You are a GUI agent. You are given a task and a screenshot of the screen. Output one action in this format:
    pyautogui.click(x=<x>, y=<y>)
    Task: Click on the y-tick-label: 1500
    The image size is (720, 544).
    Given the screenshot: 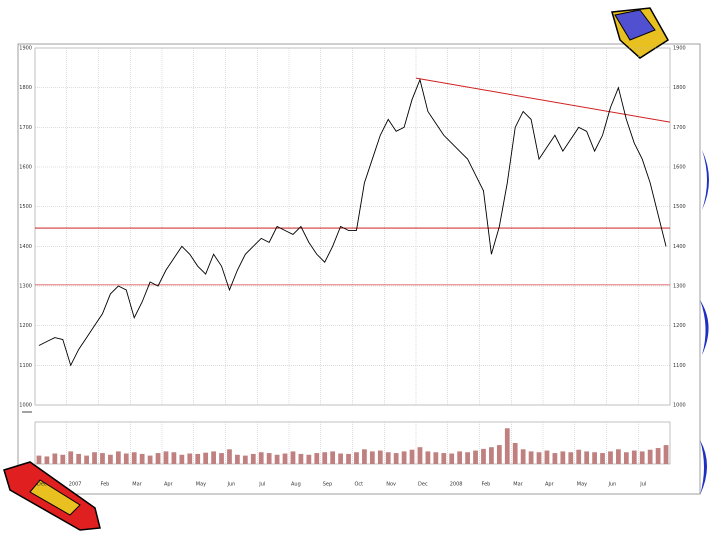 What is the action you would take?
    pyautogui.click(x=25, y=207)
    